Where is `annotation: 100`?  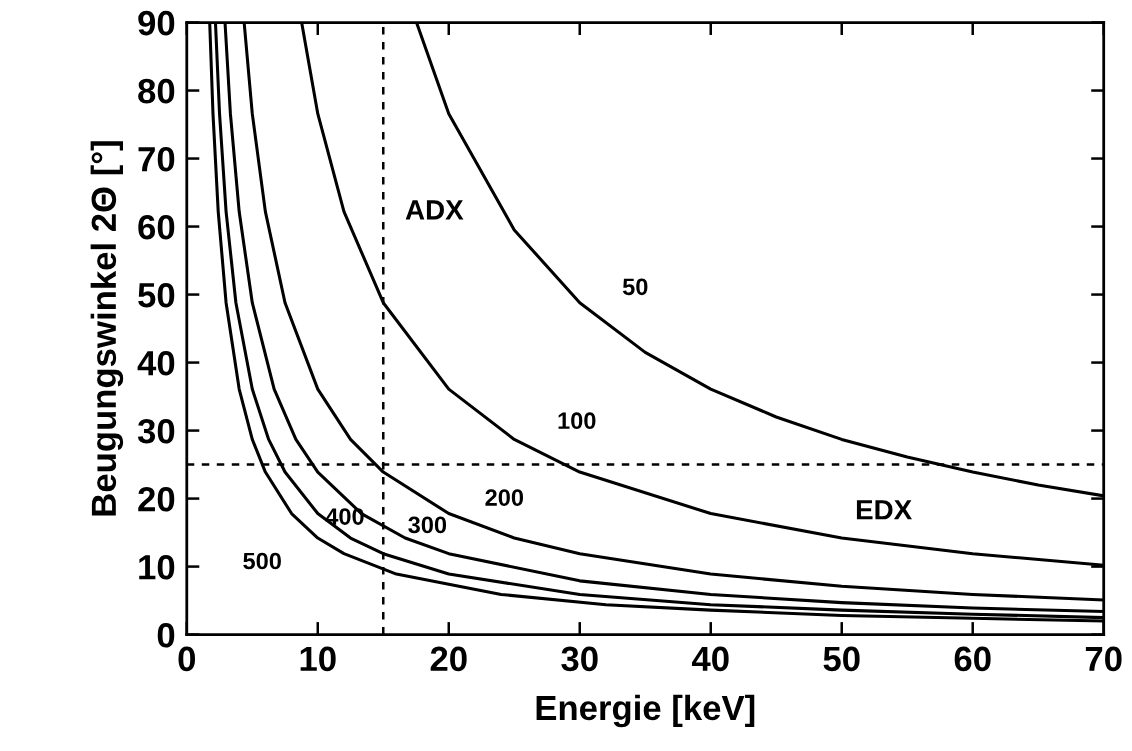
annotation: 100 is located at coordinates (577, 421).